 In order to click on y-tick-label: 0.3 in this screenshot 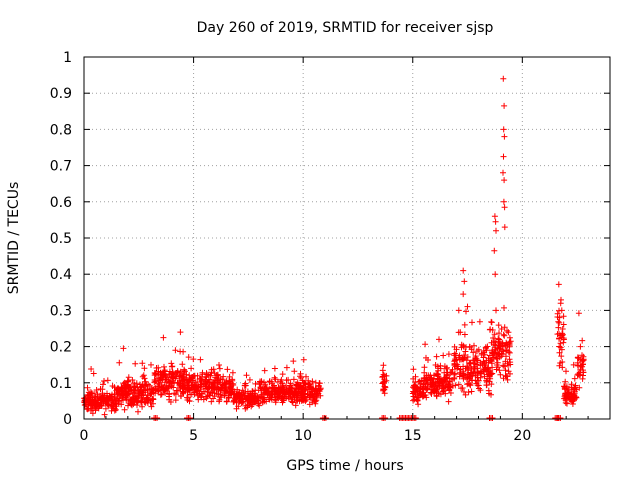, I will do `click(61, 311)`.